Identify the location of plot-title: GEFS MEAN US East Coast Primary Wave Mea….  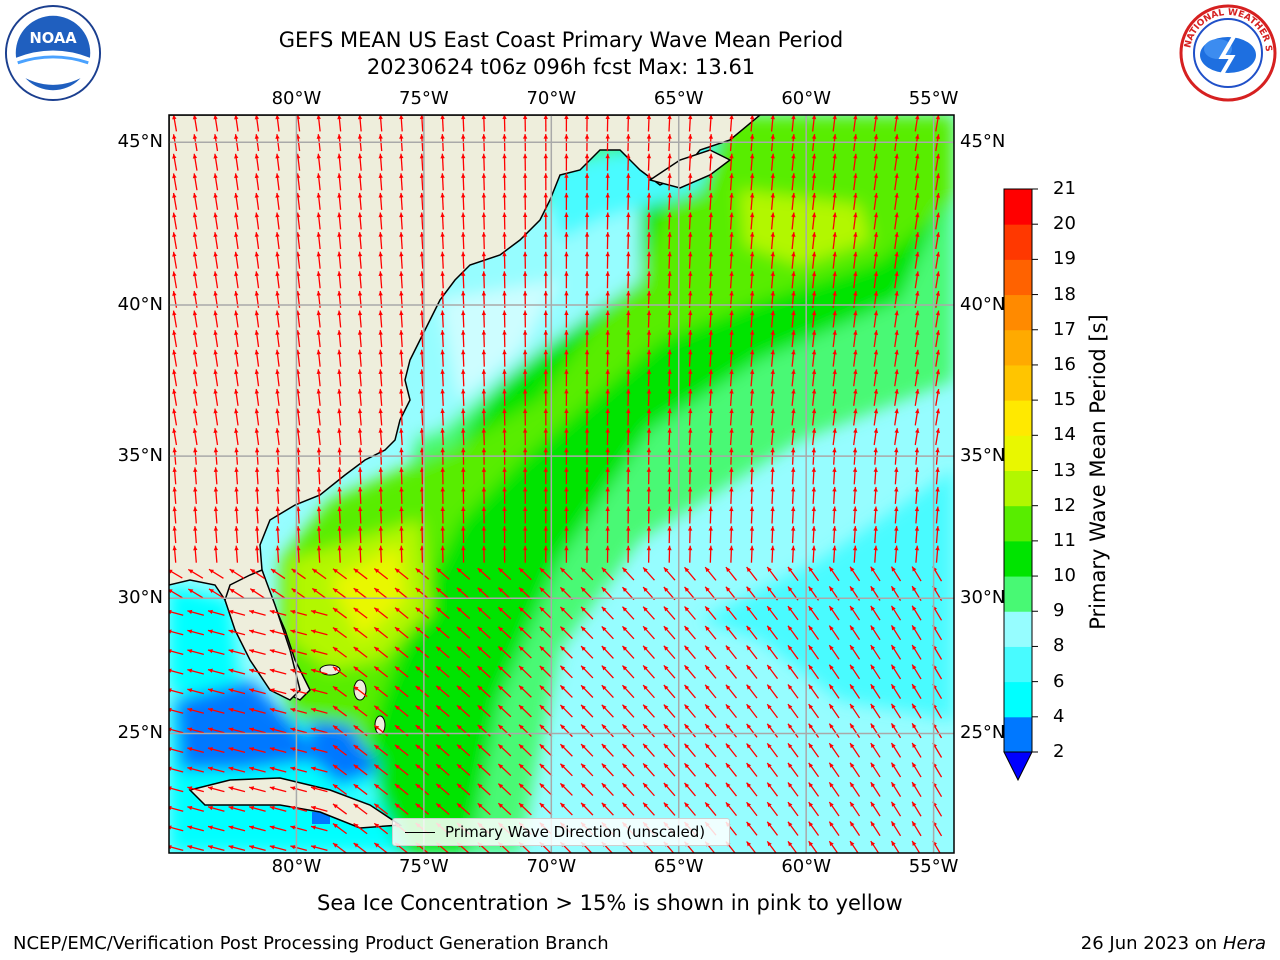
(561, 40).